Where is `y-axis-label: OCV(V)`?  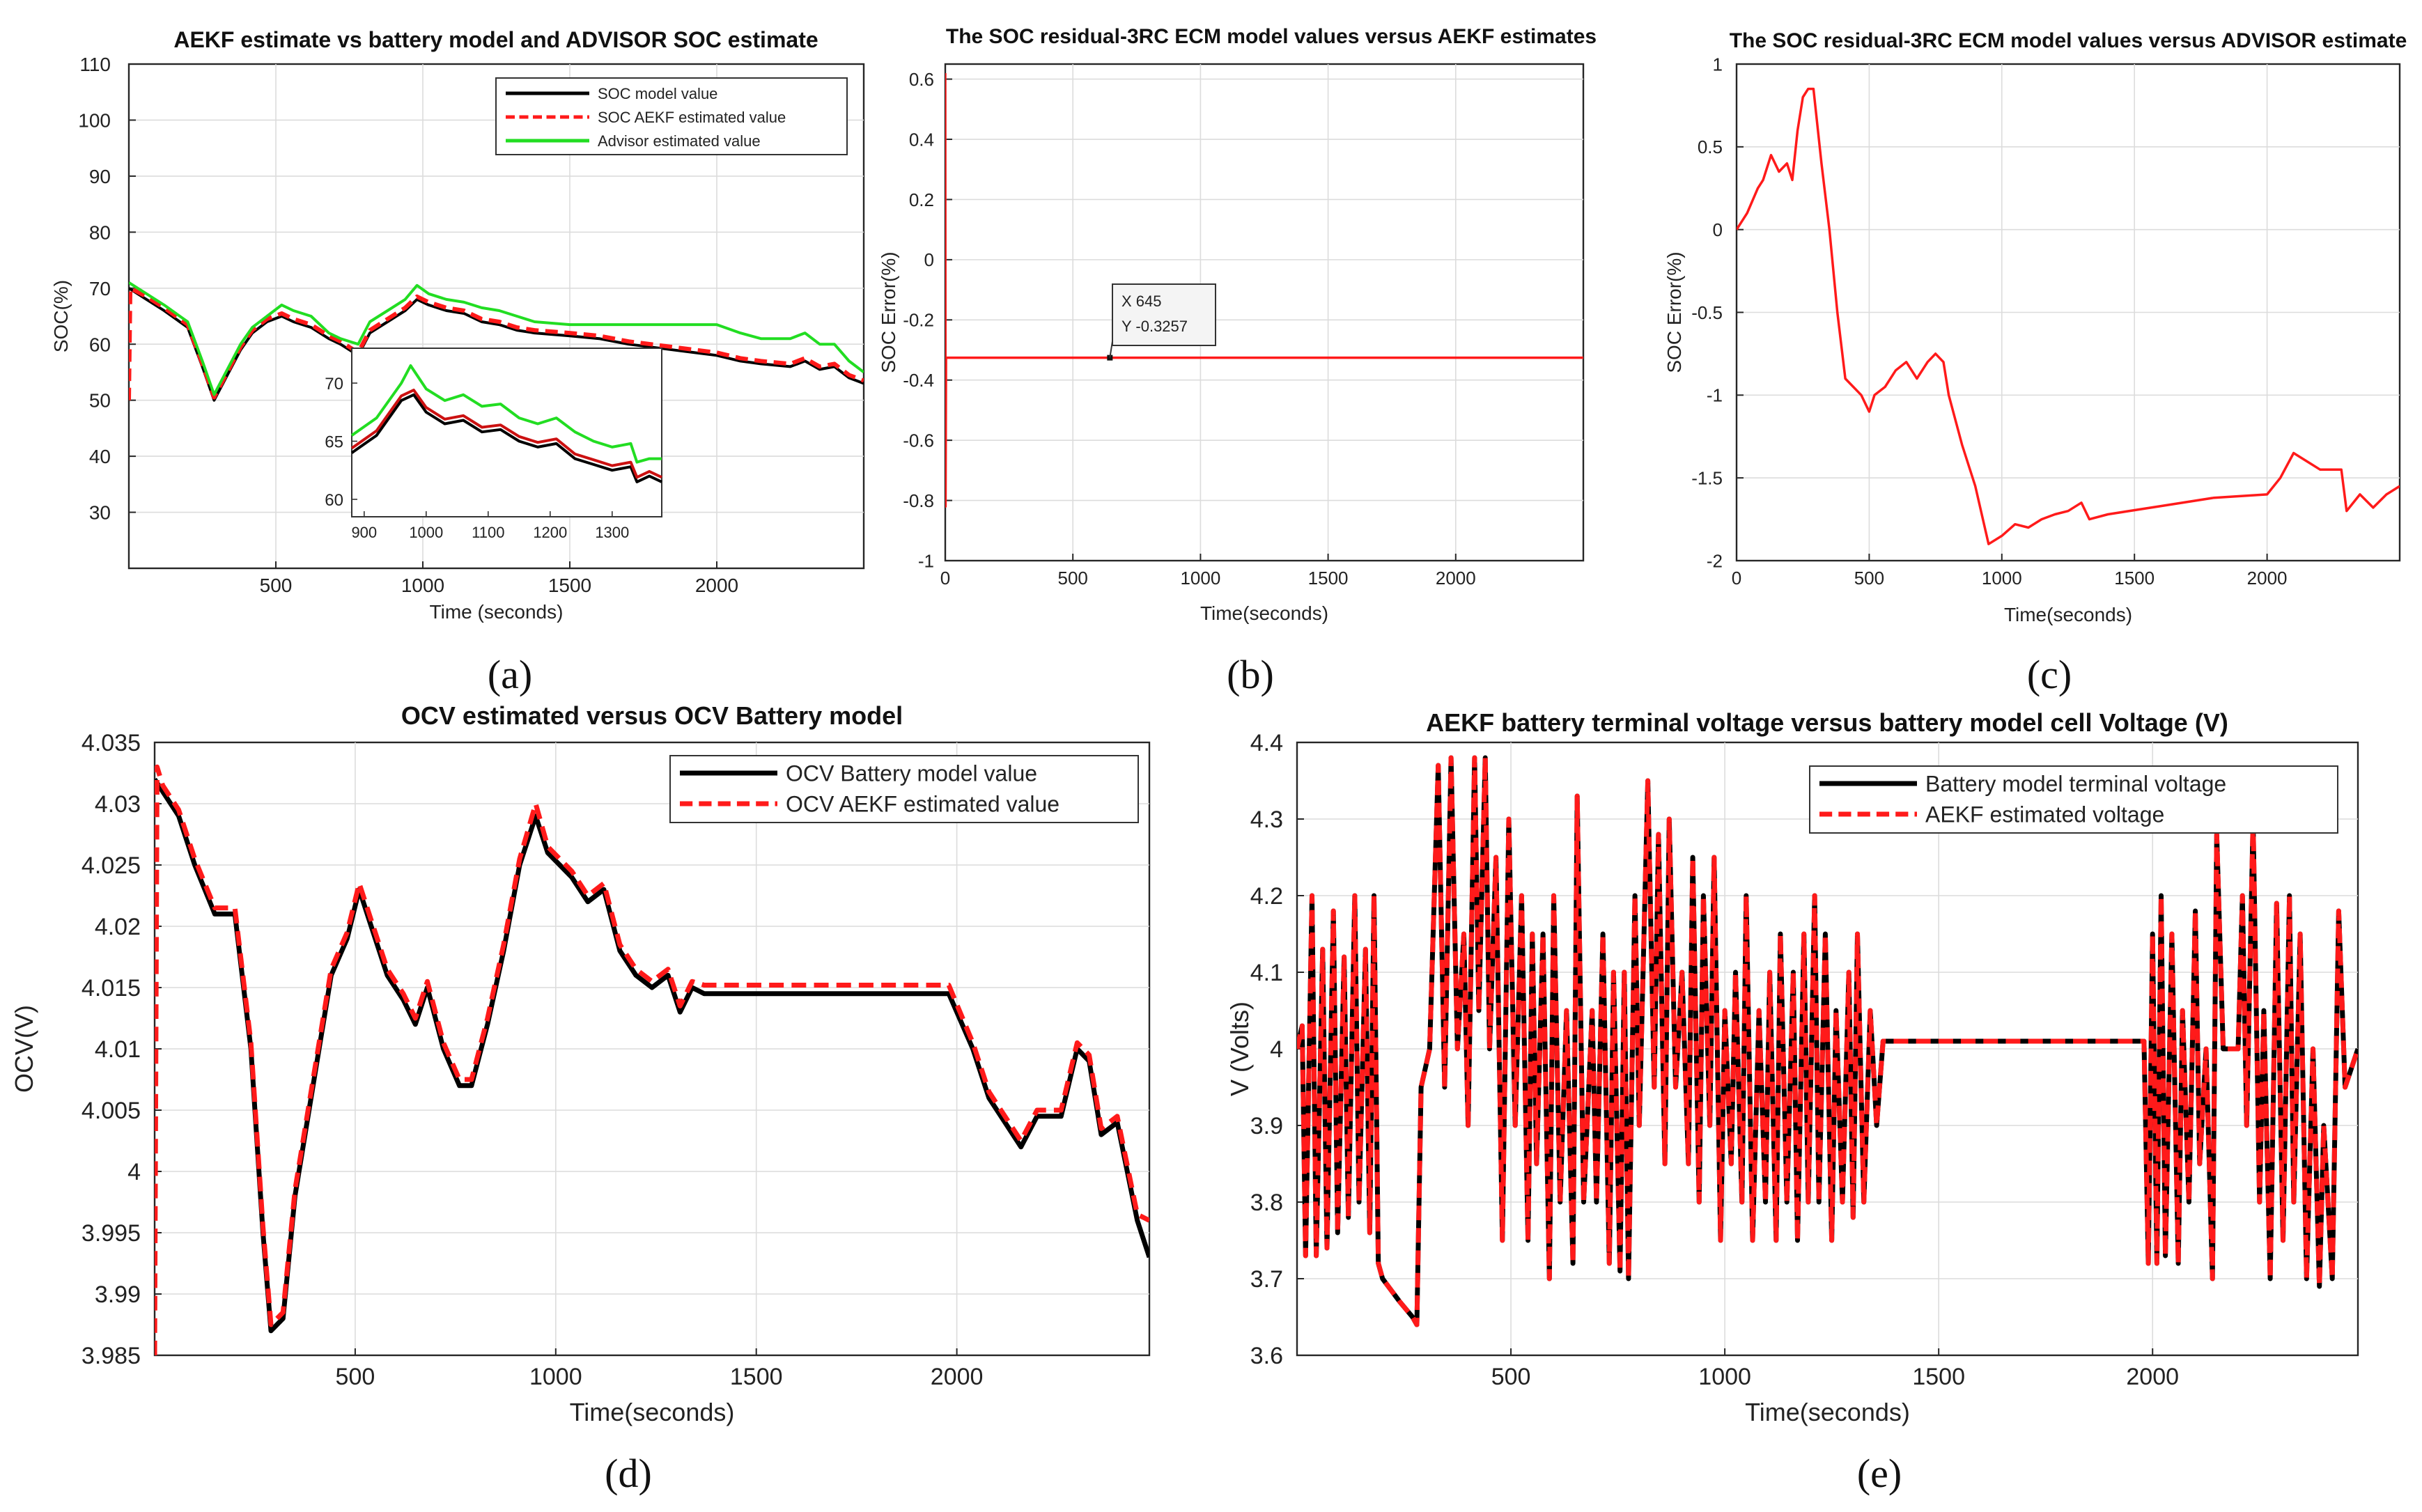
y-axis-label: OCV(V) is located at coordinates (24, 1049).